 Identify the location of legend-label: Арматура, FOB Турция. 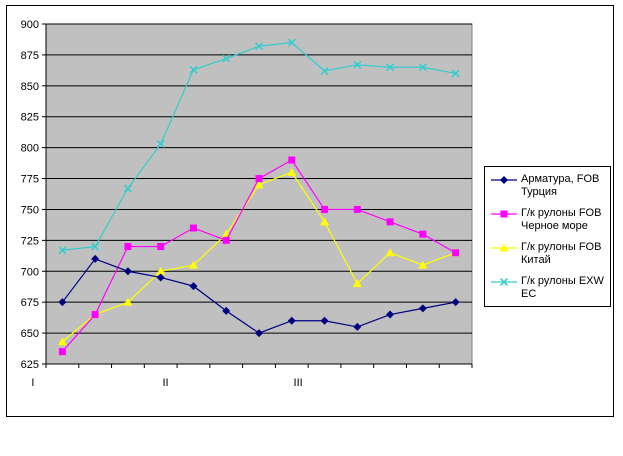
(560, 185).